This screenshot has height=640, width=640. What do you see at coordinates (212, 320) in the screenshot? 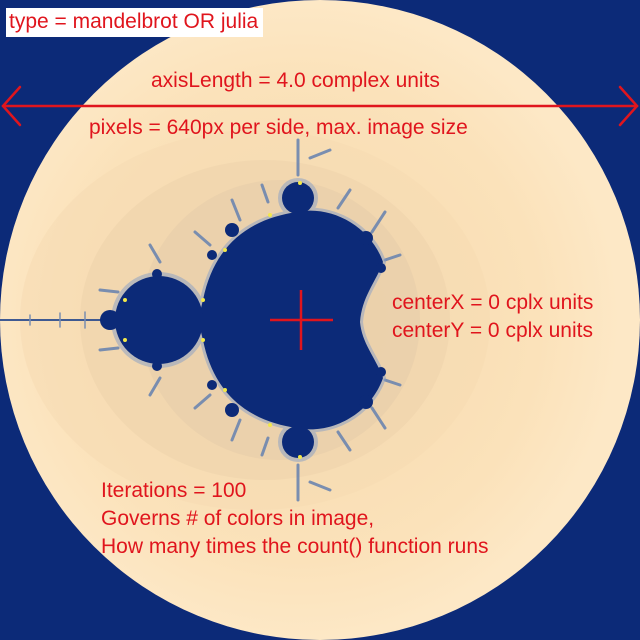
I see `edge-highlights` at bounding box center [212, 320].